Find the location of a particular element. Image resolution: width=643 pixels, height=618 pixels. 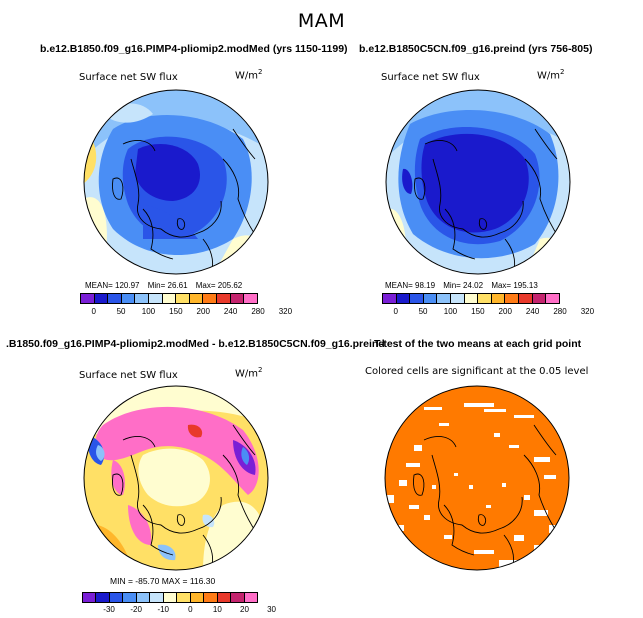

colorbar-tick-label: 10 is located at coordinates (217, 609).